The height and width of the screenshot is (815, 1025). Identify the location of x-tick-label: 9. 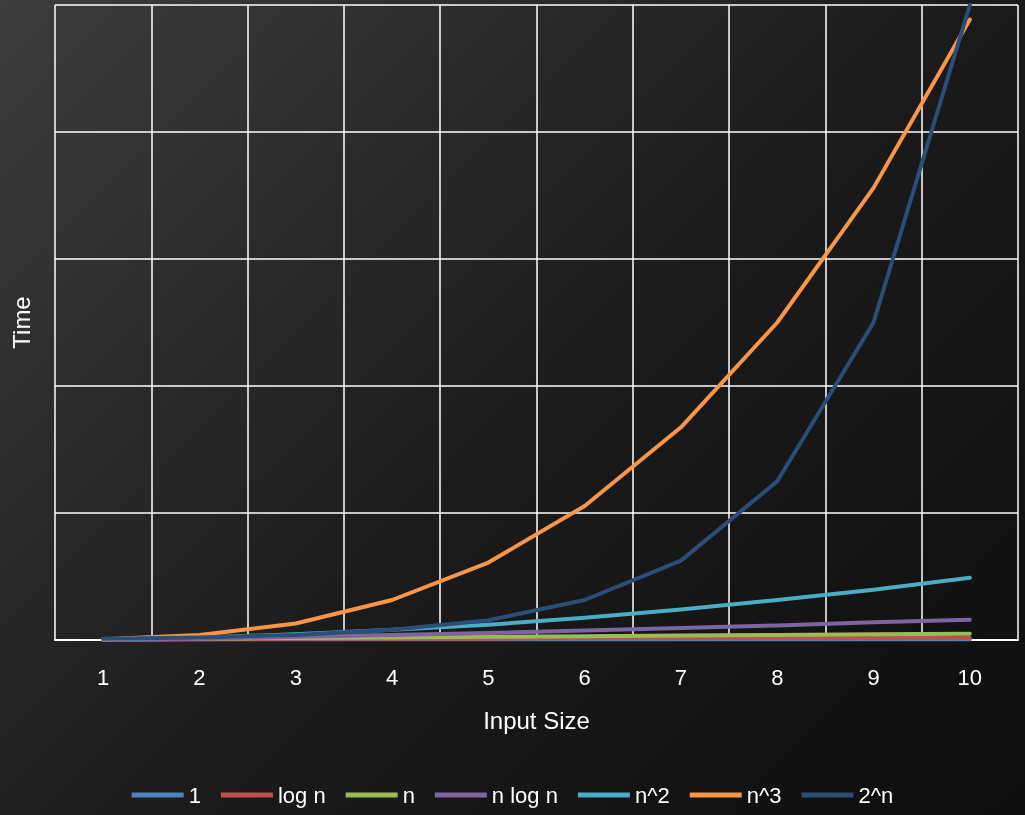
(873, 677).